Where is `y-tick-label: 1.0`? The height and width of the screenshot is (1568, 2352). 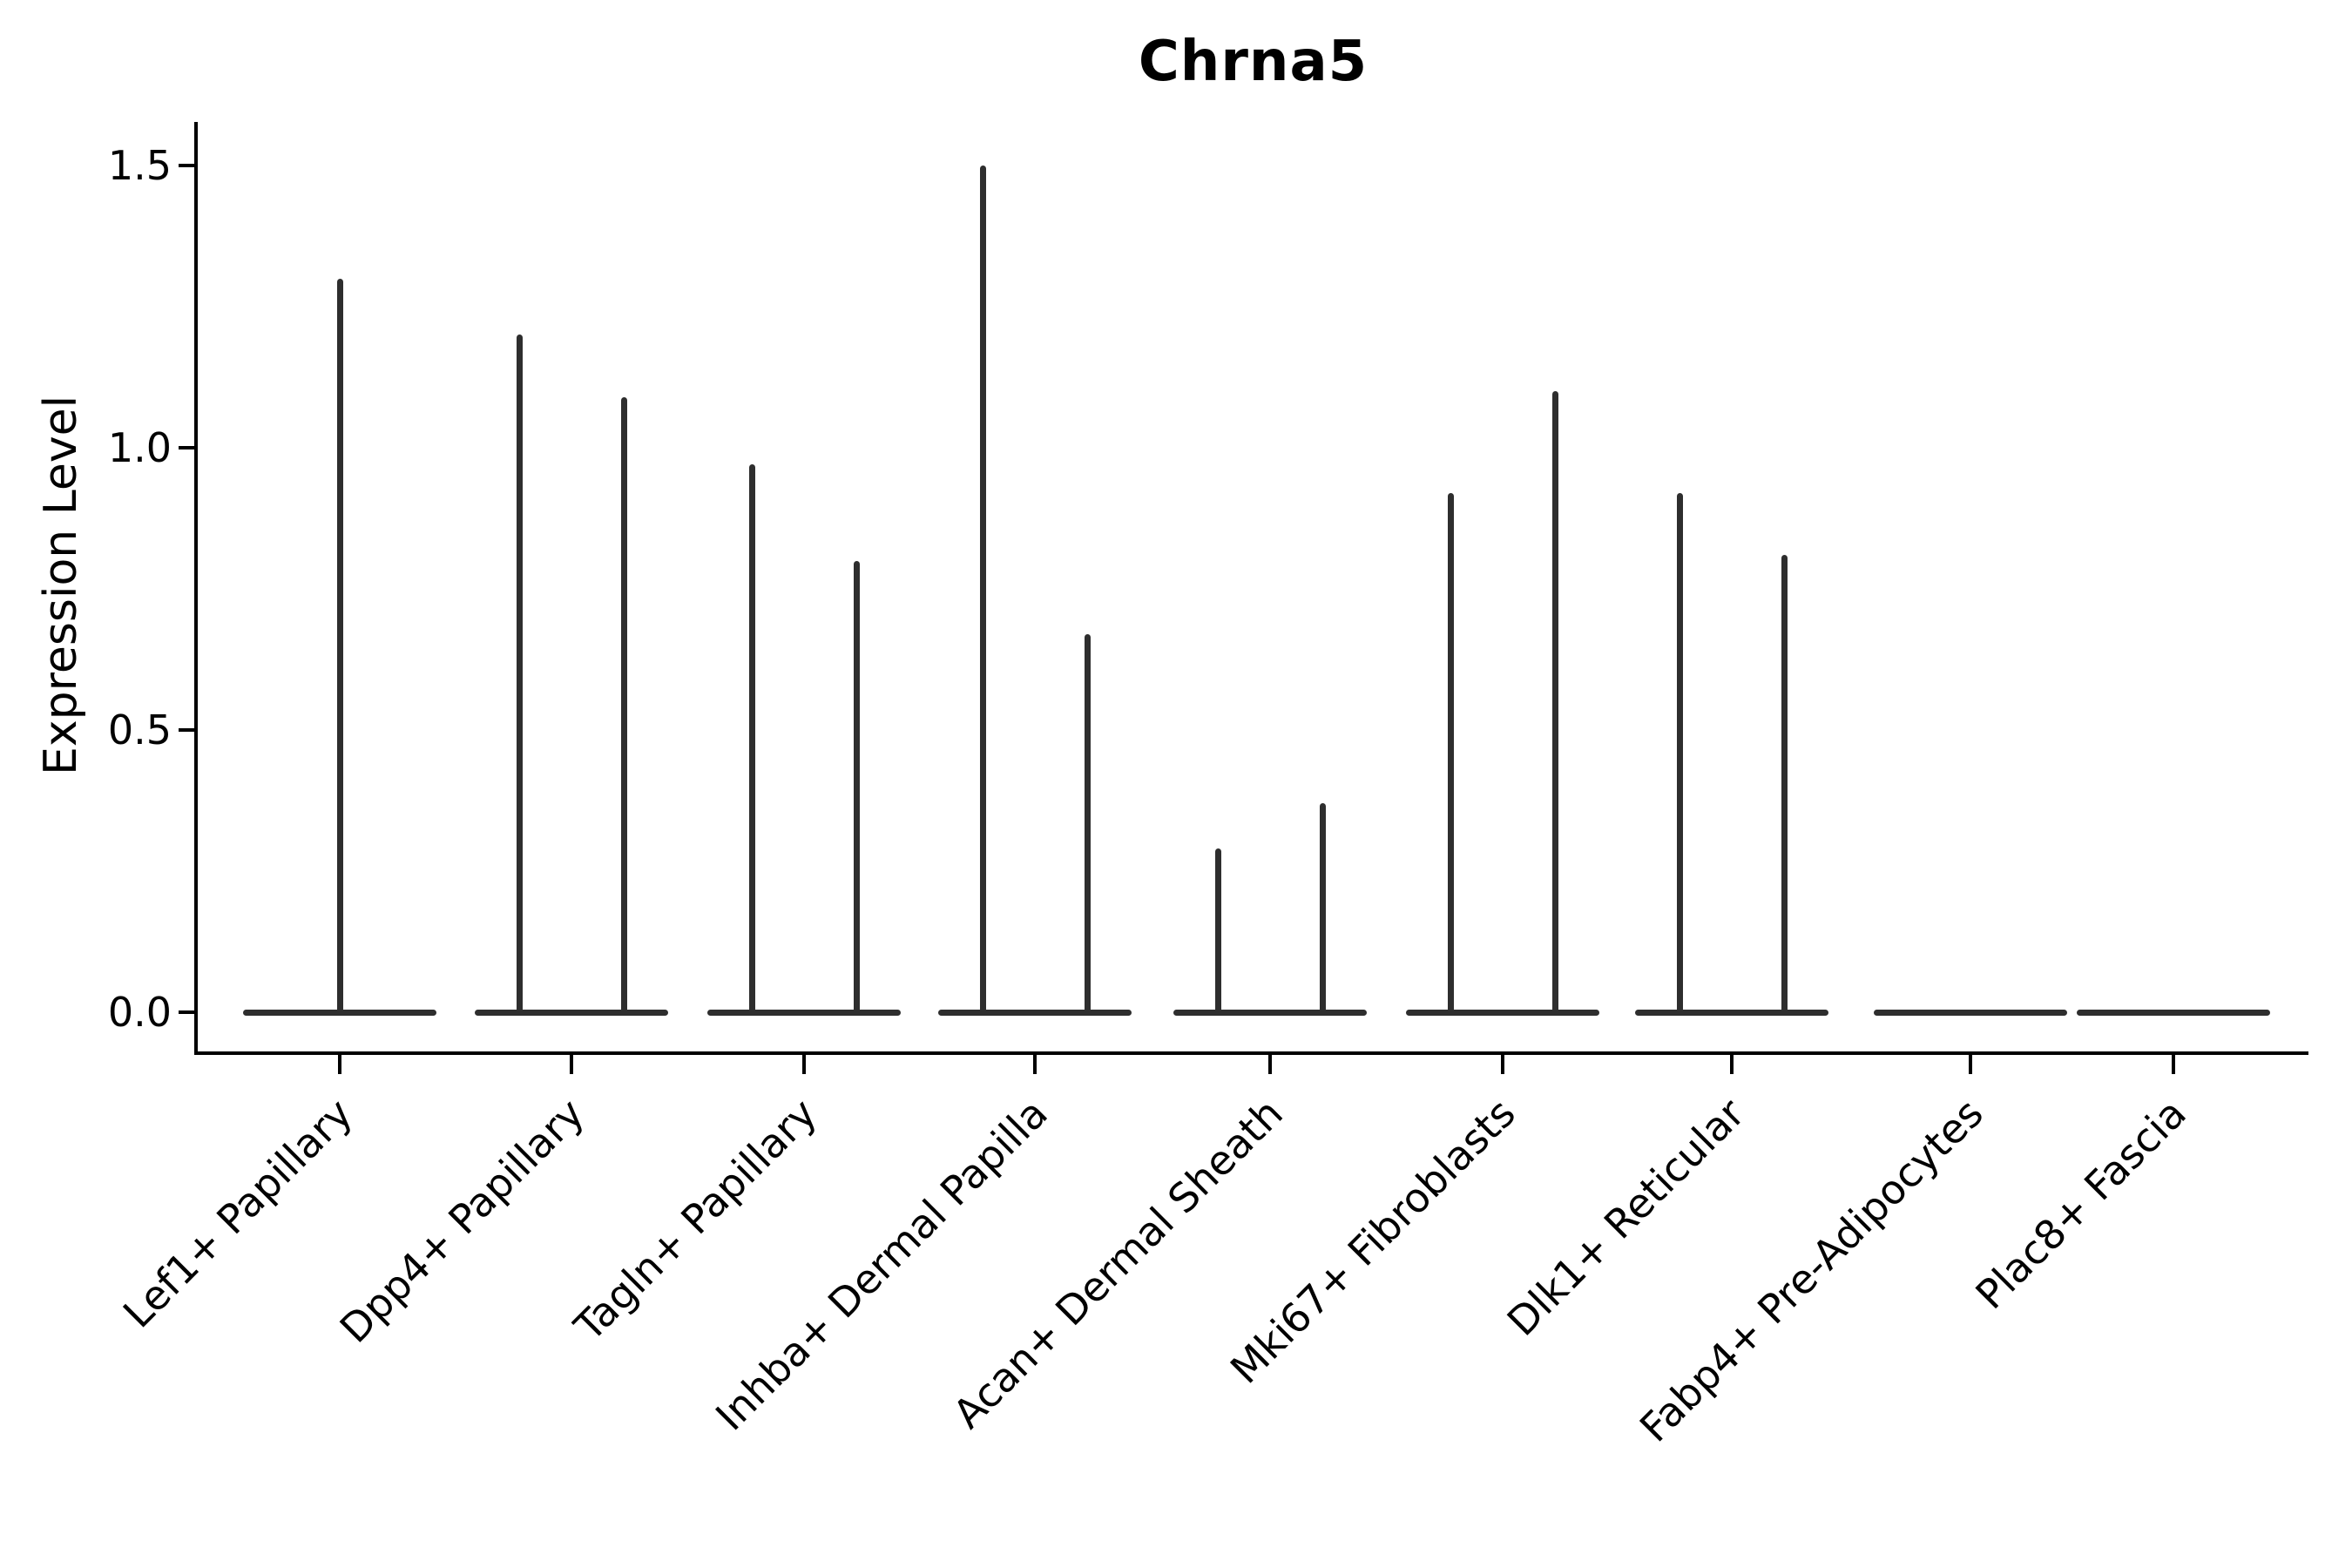 y-tick-label: 1.0 is located at coordinates (139, 447).